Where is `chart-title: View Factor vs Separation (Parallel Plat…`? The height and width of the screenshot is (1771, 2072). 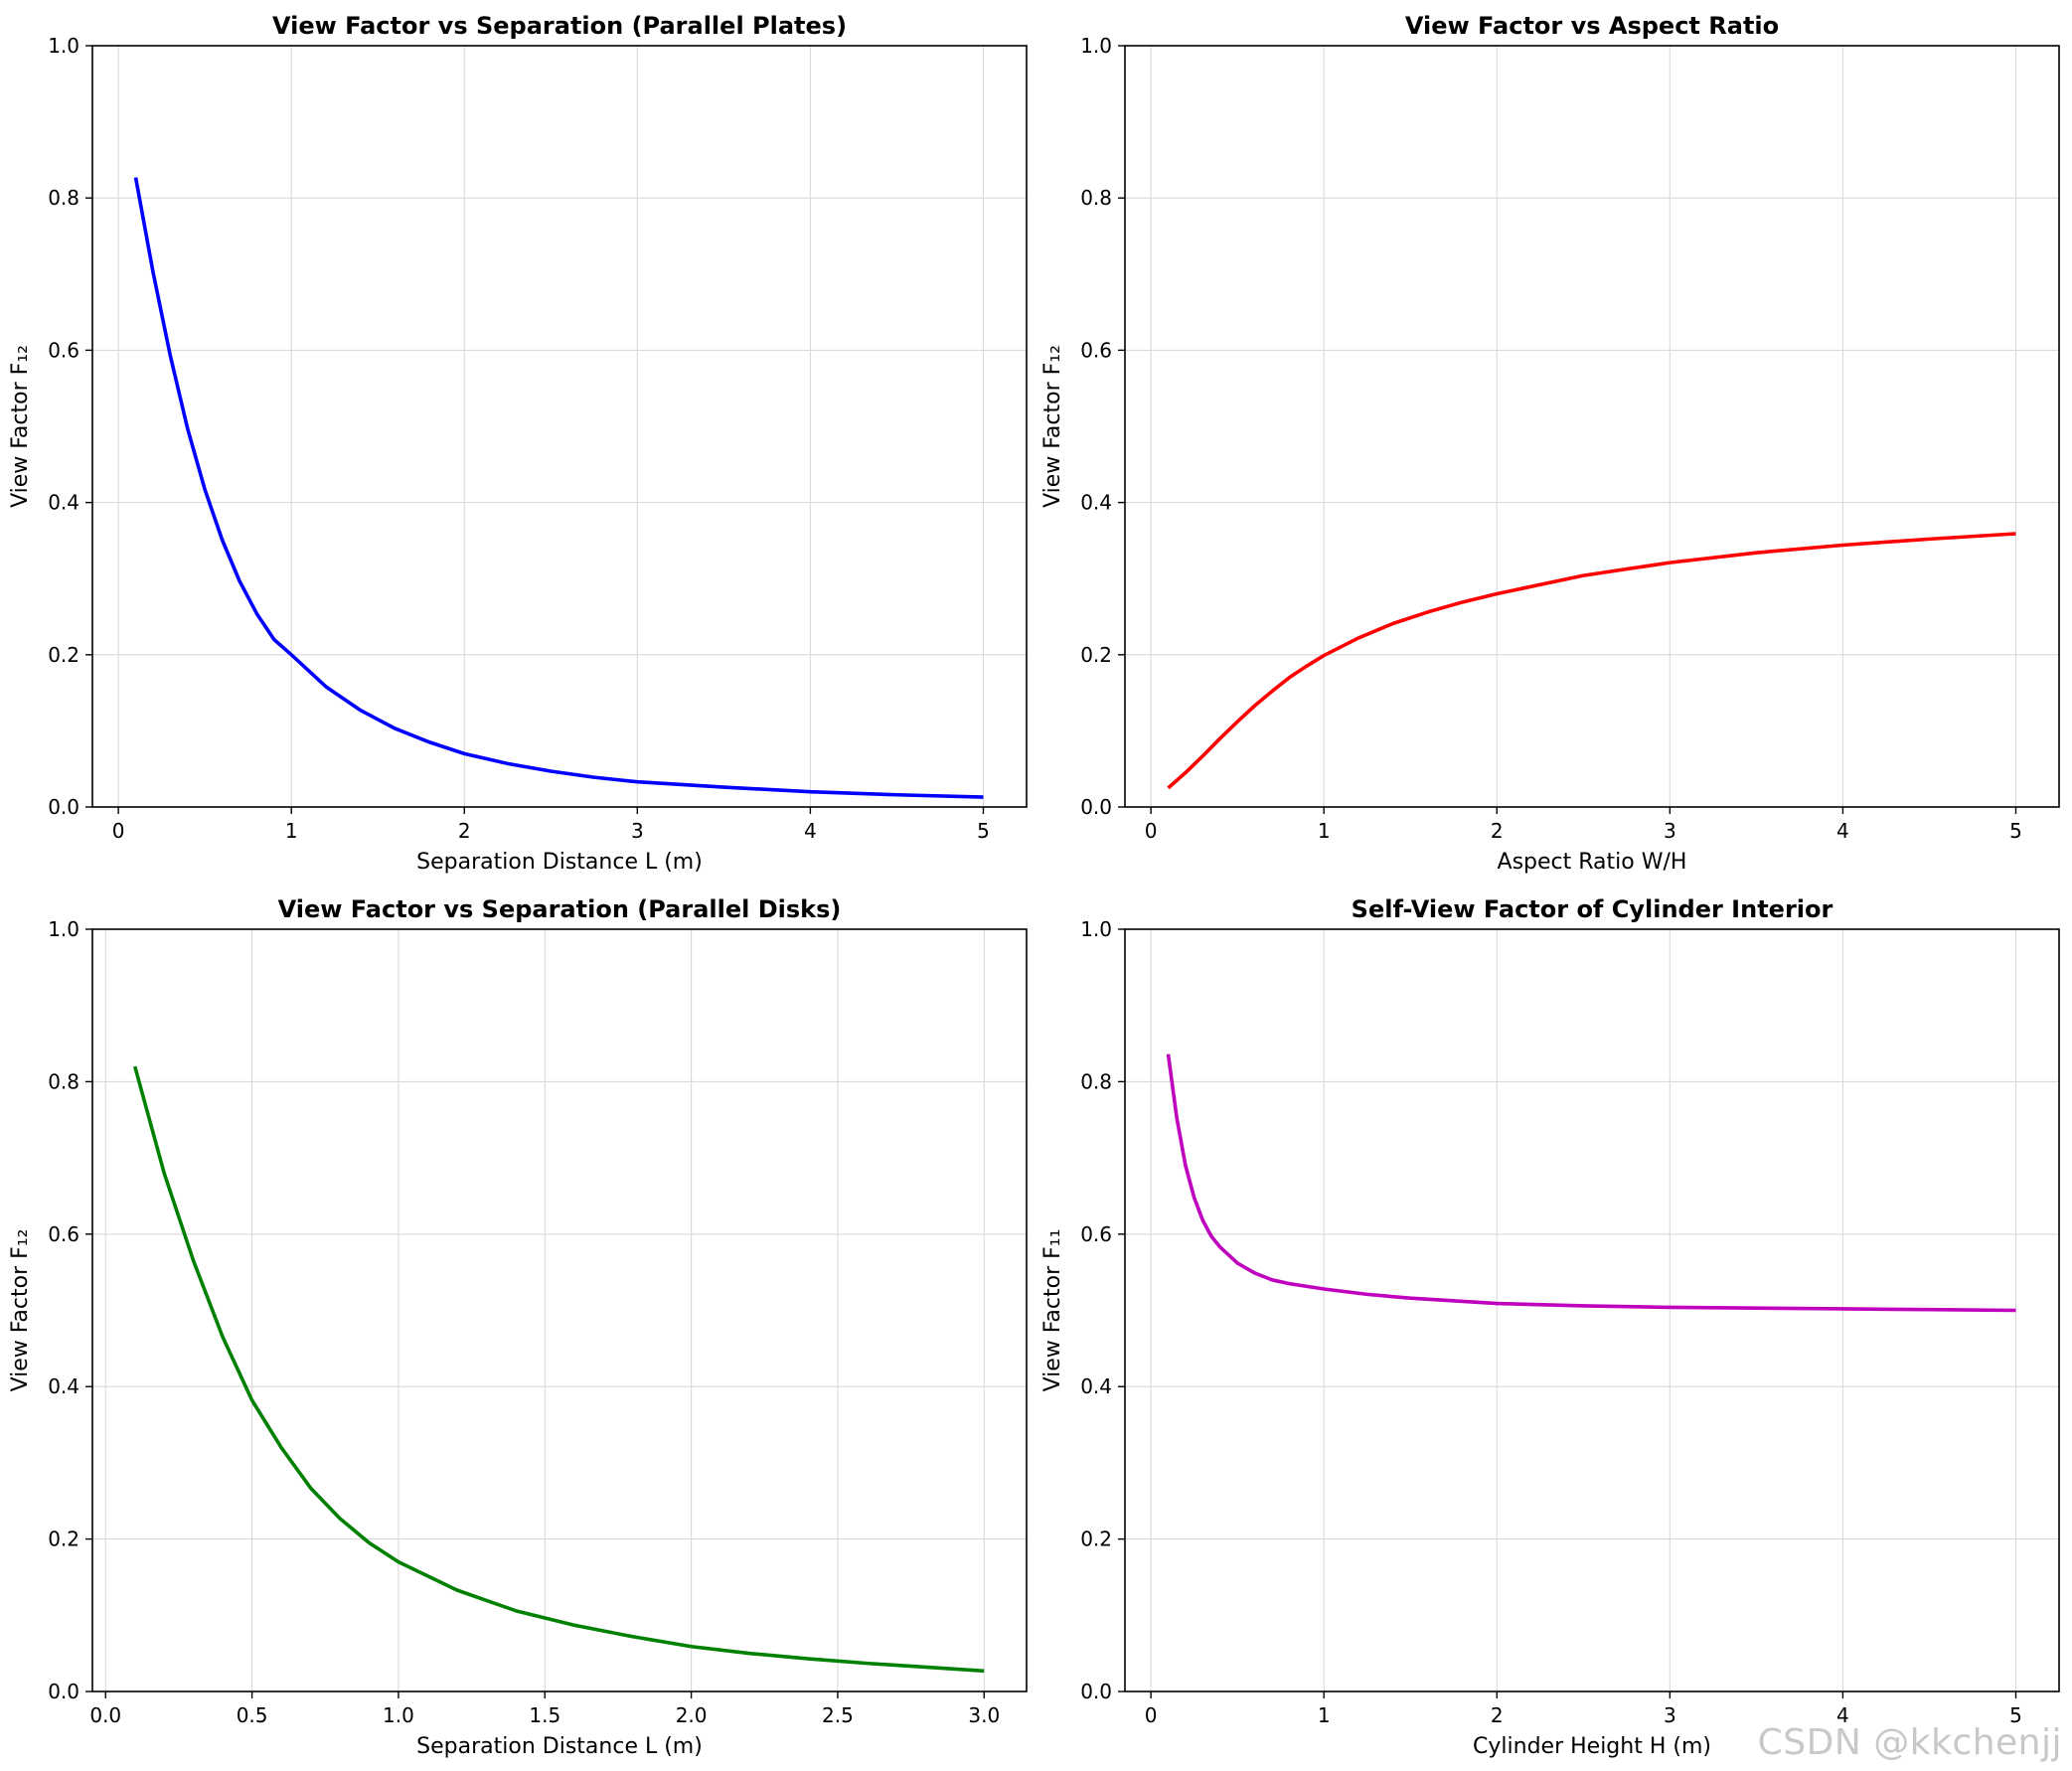 chart-title: View Factor vs Separation (Parallel Plat… is located at coordinates (559, 26).